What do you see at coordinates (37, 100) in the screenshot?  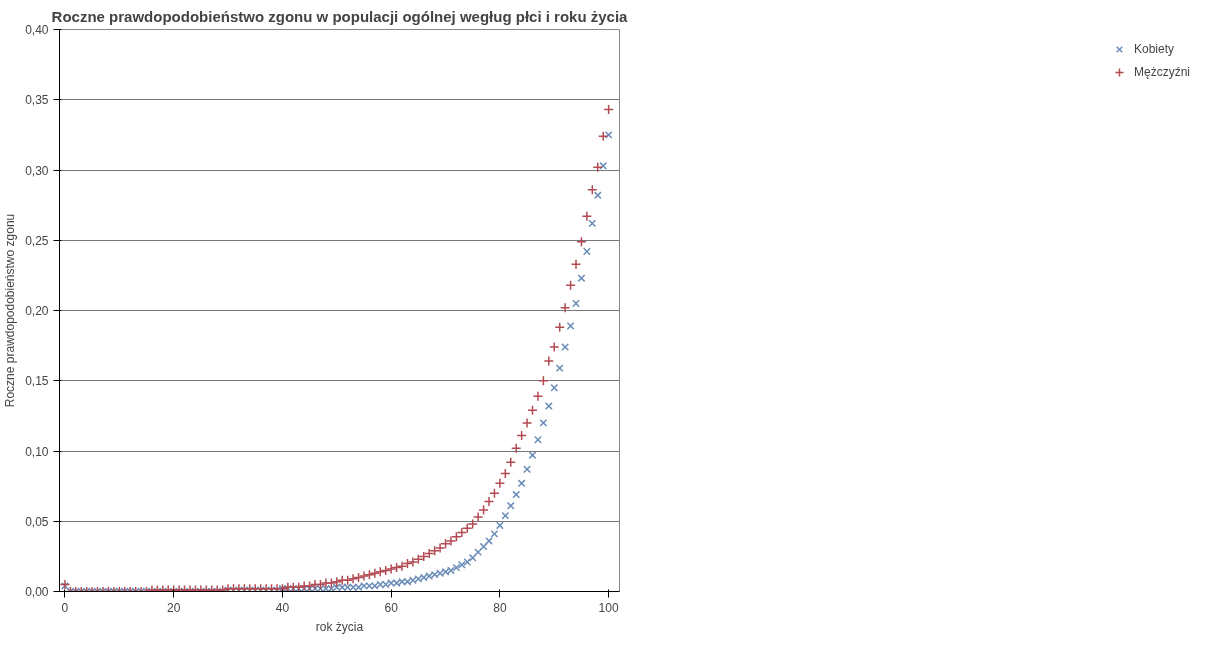 I see `y-tick-label: 0,35` at bounding box center [37, 100].